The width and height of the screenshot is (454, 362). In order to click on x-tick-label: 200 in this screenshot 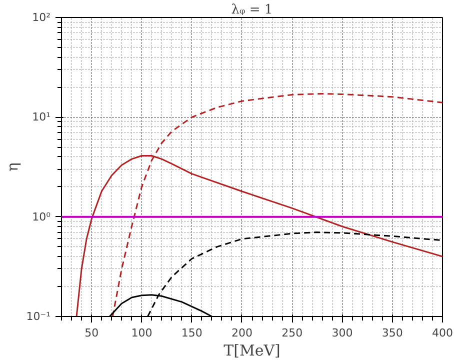, I will do `click(241, 333)`.